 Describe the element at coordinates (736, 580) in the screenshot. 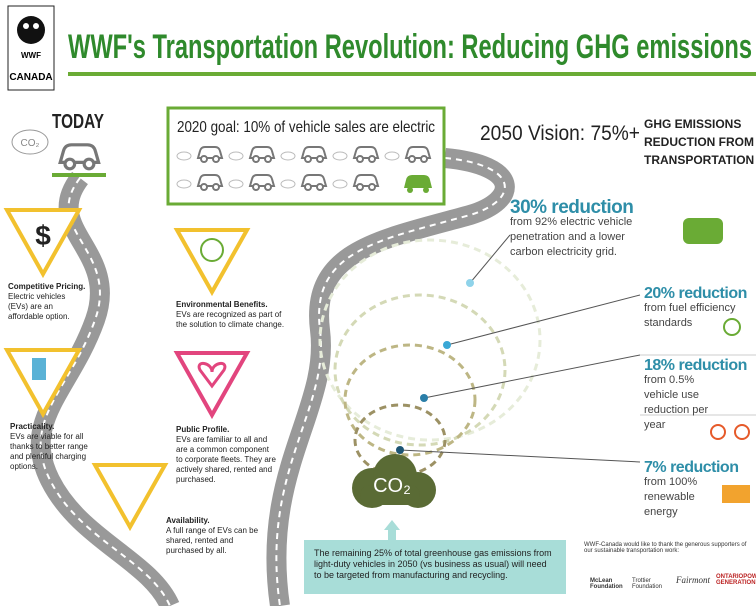

I see `sponsor: ONTARIOPOWER GENERATION` at that location.